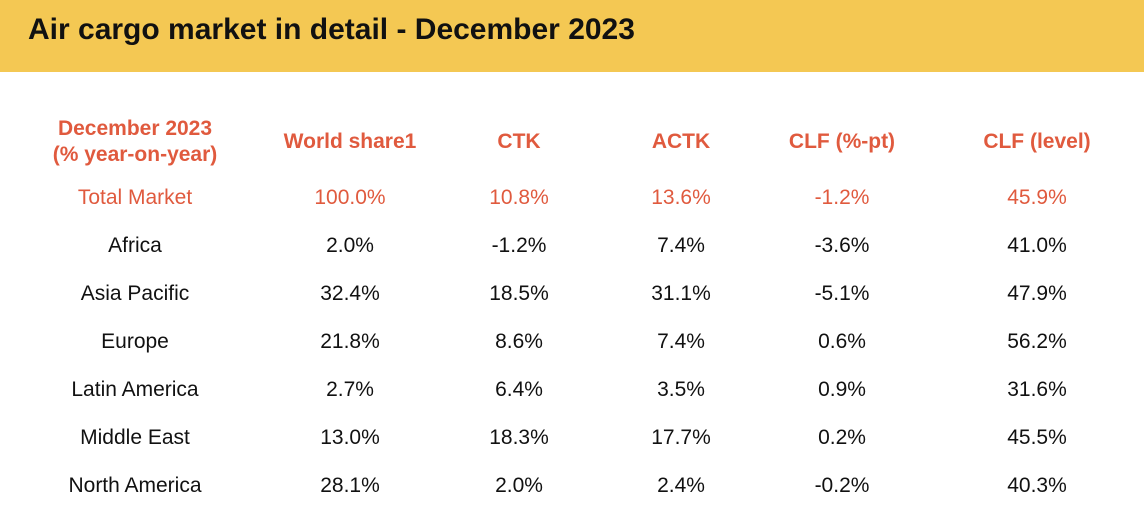 The height and width of the screenshot is (524, 1144). I want to click on clf-pt-cell: 0.6%, so click(842, 341).